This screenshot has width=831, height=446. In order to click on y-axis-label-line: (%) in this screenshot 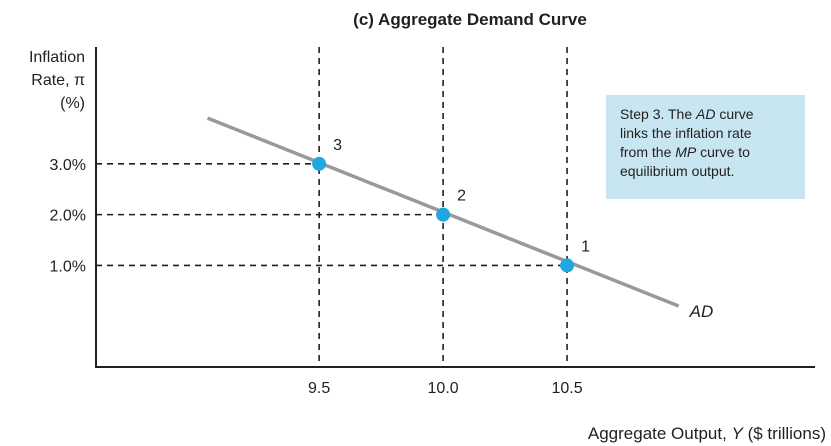, I will do `click(72, 103)`.